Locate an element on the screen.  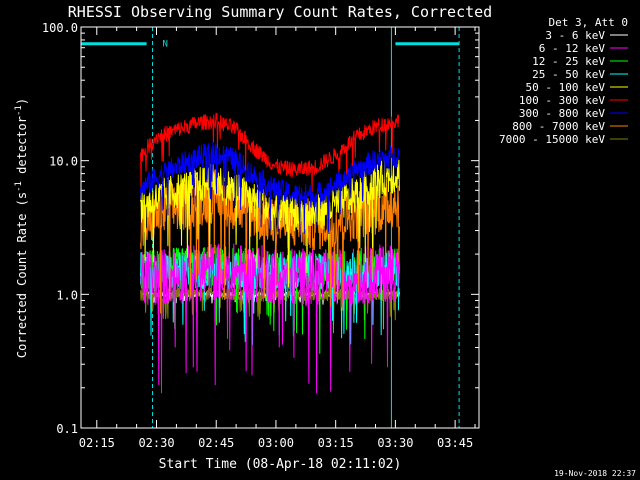
footer-timestamp: 19-Nov-2018 22:37 is located at coordinates (595, 473).